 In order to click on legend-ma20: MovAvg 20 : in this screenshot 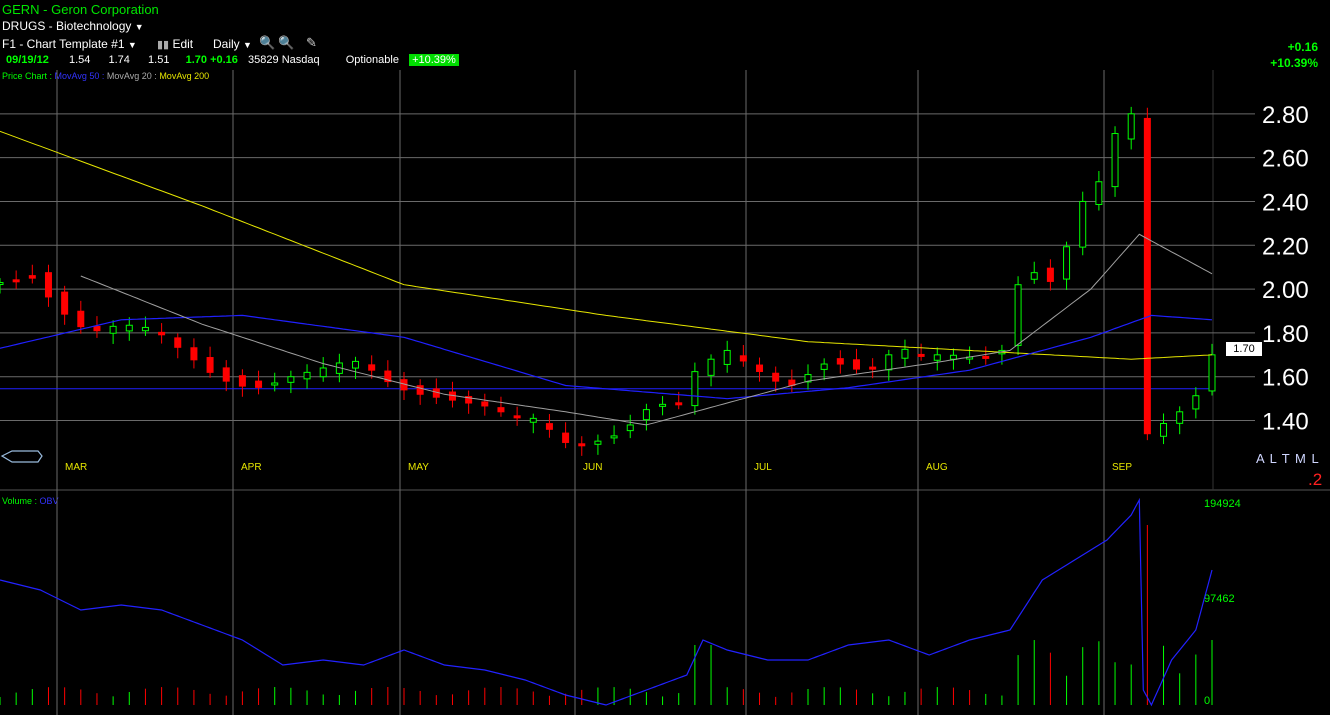, I will do `click(131, 76)`.